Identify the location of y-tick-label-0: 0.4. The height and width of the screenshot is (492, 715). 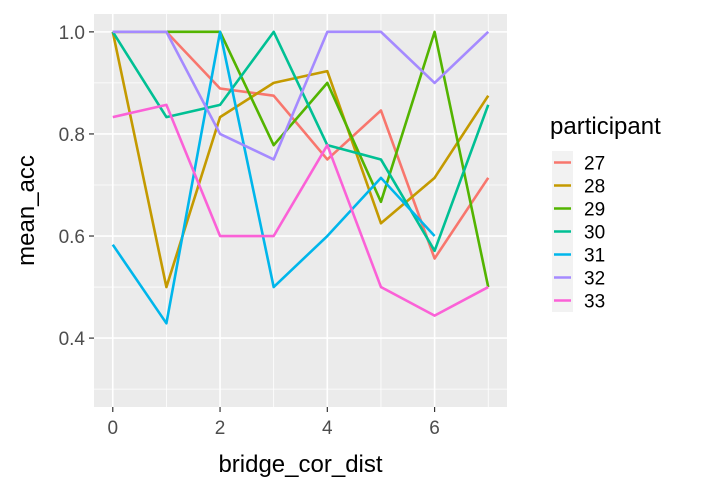
(72, 339).